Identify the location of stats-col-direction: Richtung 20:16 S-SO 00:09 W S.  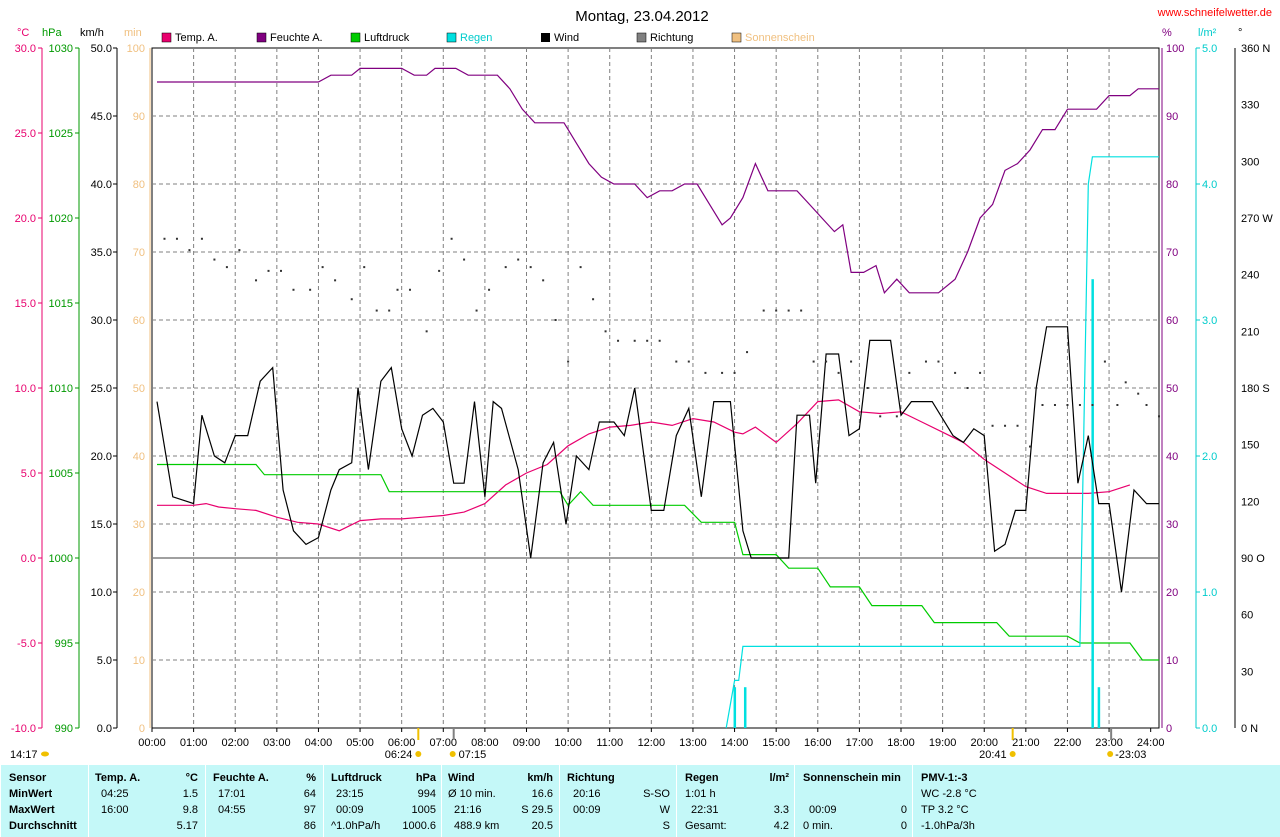
(618, 801).